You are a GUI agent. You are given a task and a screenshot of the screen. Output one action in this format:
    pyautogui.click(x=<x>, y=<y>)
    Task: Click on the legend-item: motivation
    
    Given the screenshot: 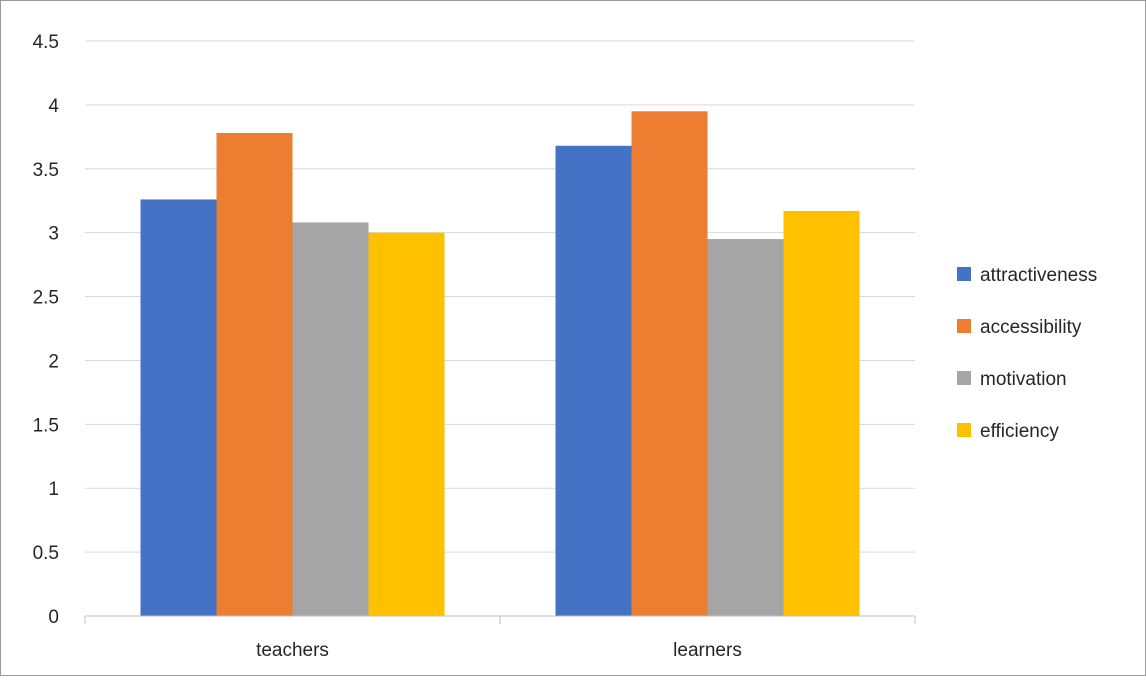 What is the action you would take?
    pyautogui.click(x=1012, y=379)
    